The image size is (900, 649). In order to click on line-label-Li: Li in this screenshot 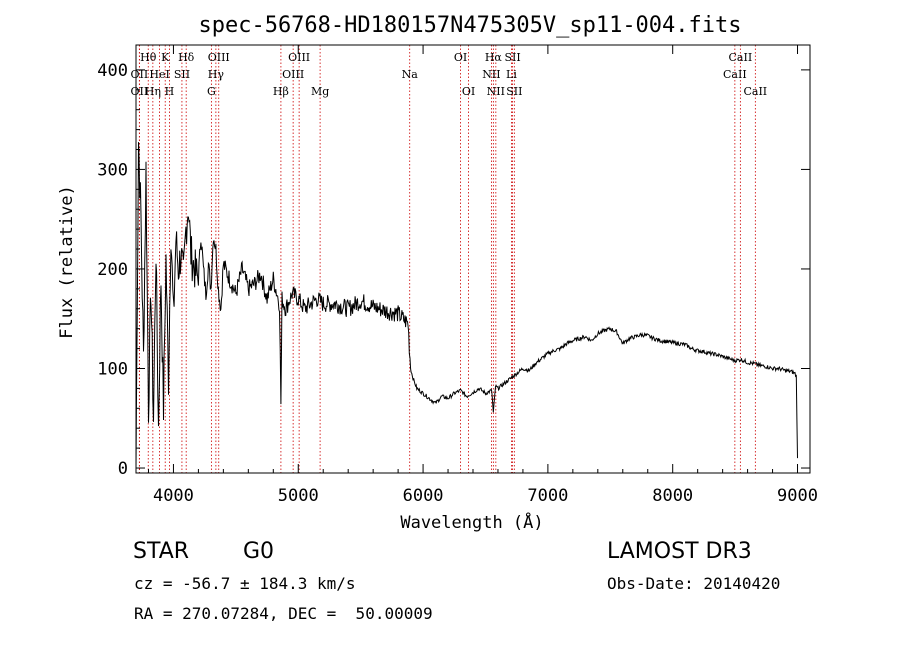, I will do `click(511, 74)`.